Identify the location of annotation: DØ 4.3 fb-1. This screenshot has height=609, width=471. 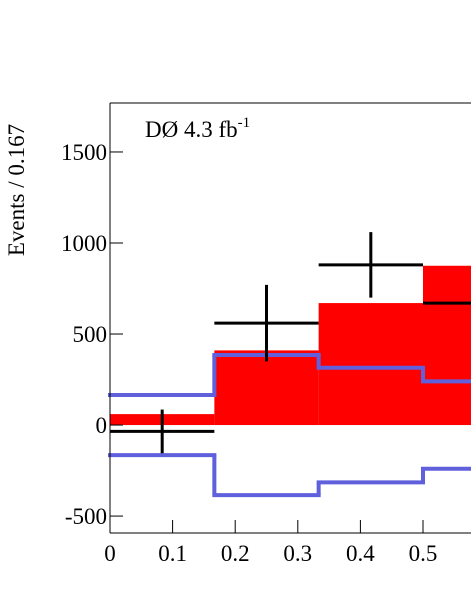
(197, 128).